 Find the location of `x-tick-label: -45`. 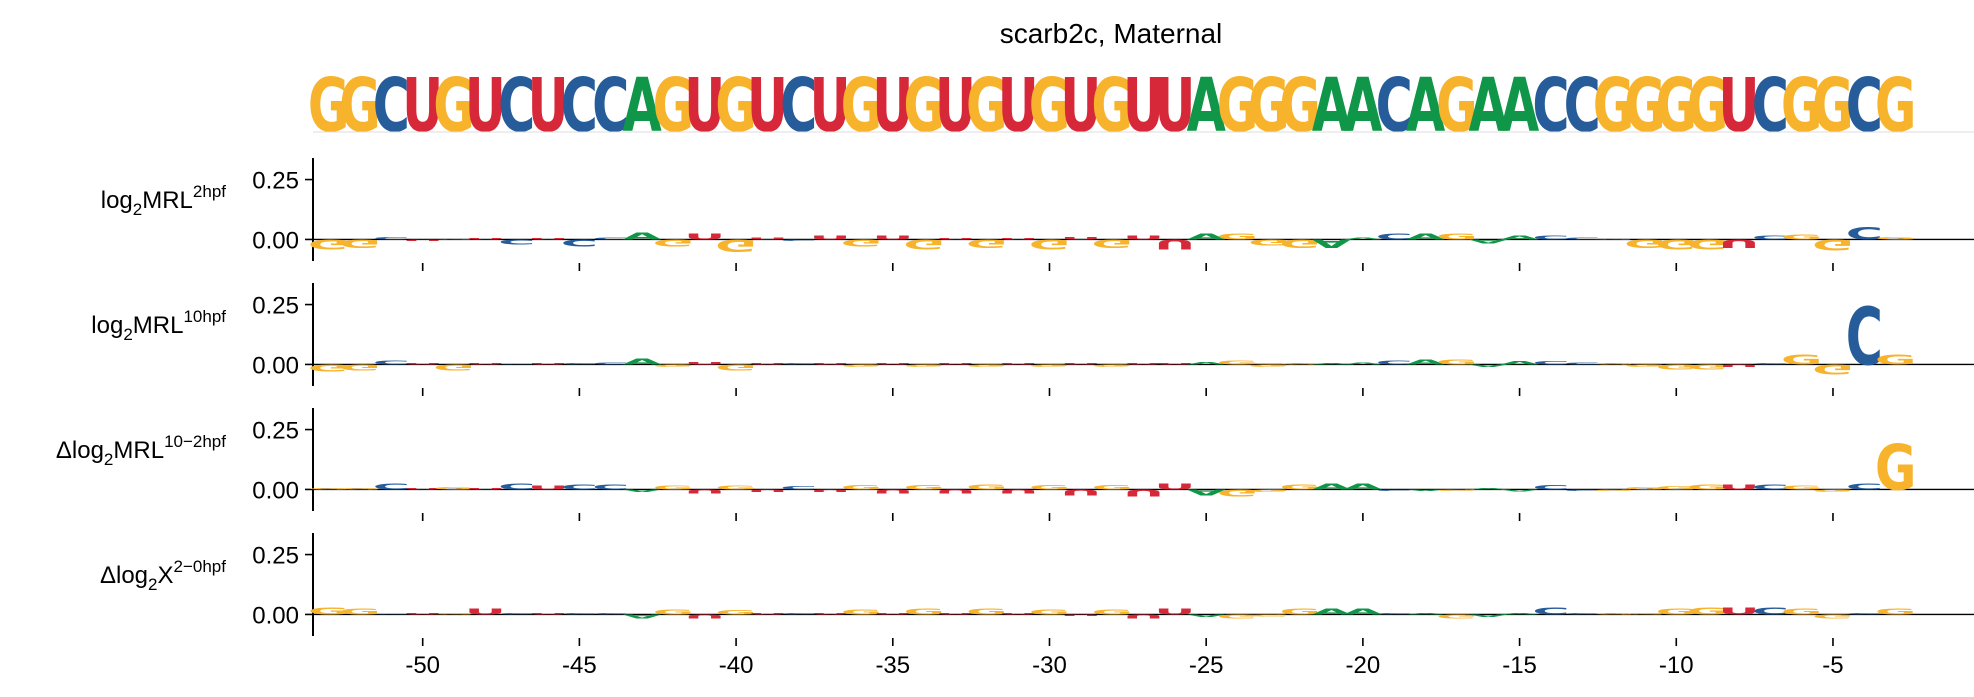

x-tick-label: -45 is located at coordinates (579, 665).